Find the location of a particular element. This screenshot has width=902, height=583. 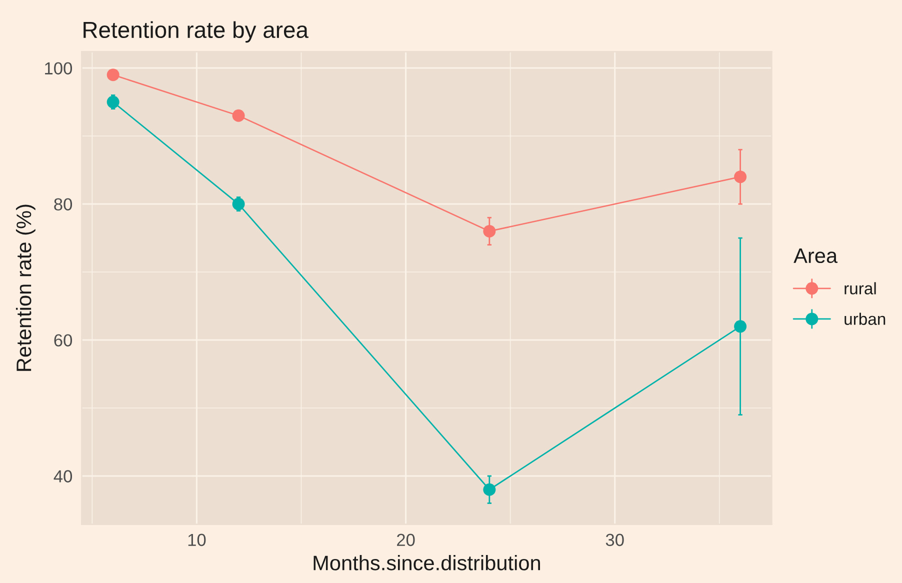

x-tick-label: 30 is located at coordinates (615, 540).